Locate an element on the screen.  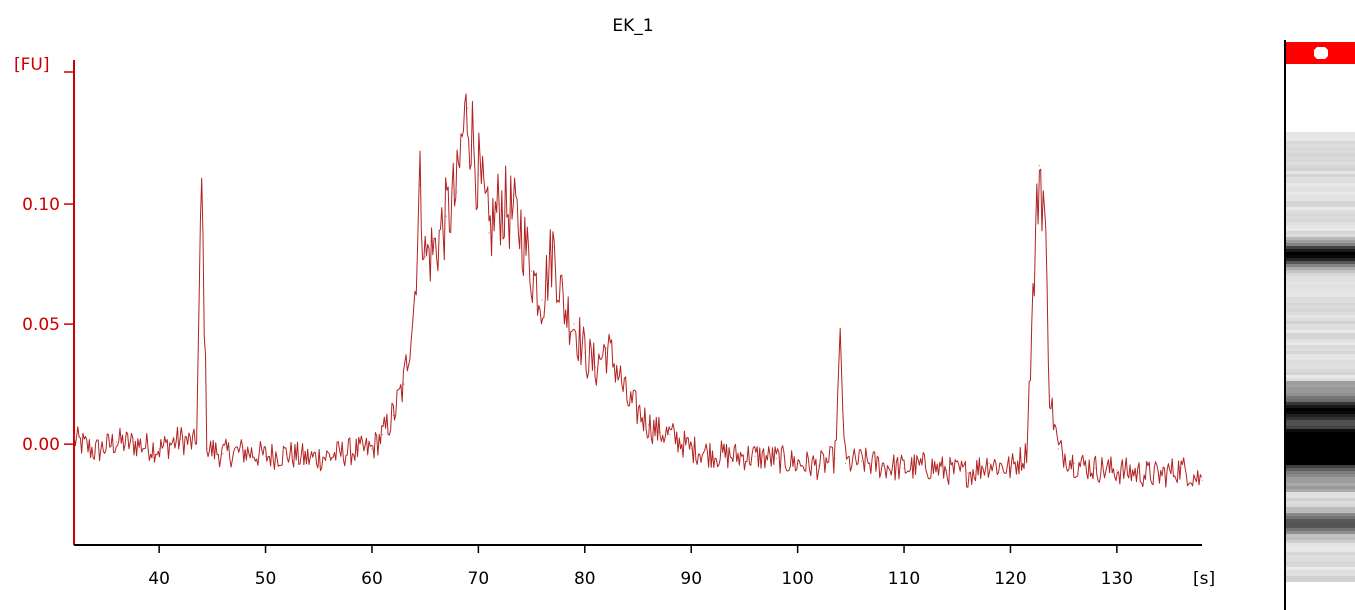
gel-bands is located at coordinates (1320, 357).